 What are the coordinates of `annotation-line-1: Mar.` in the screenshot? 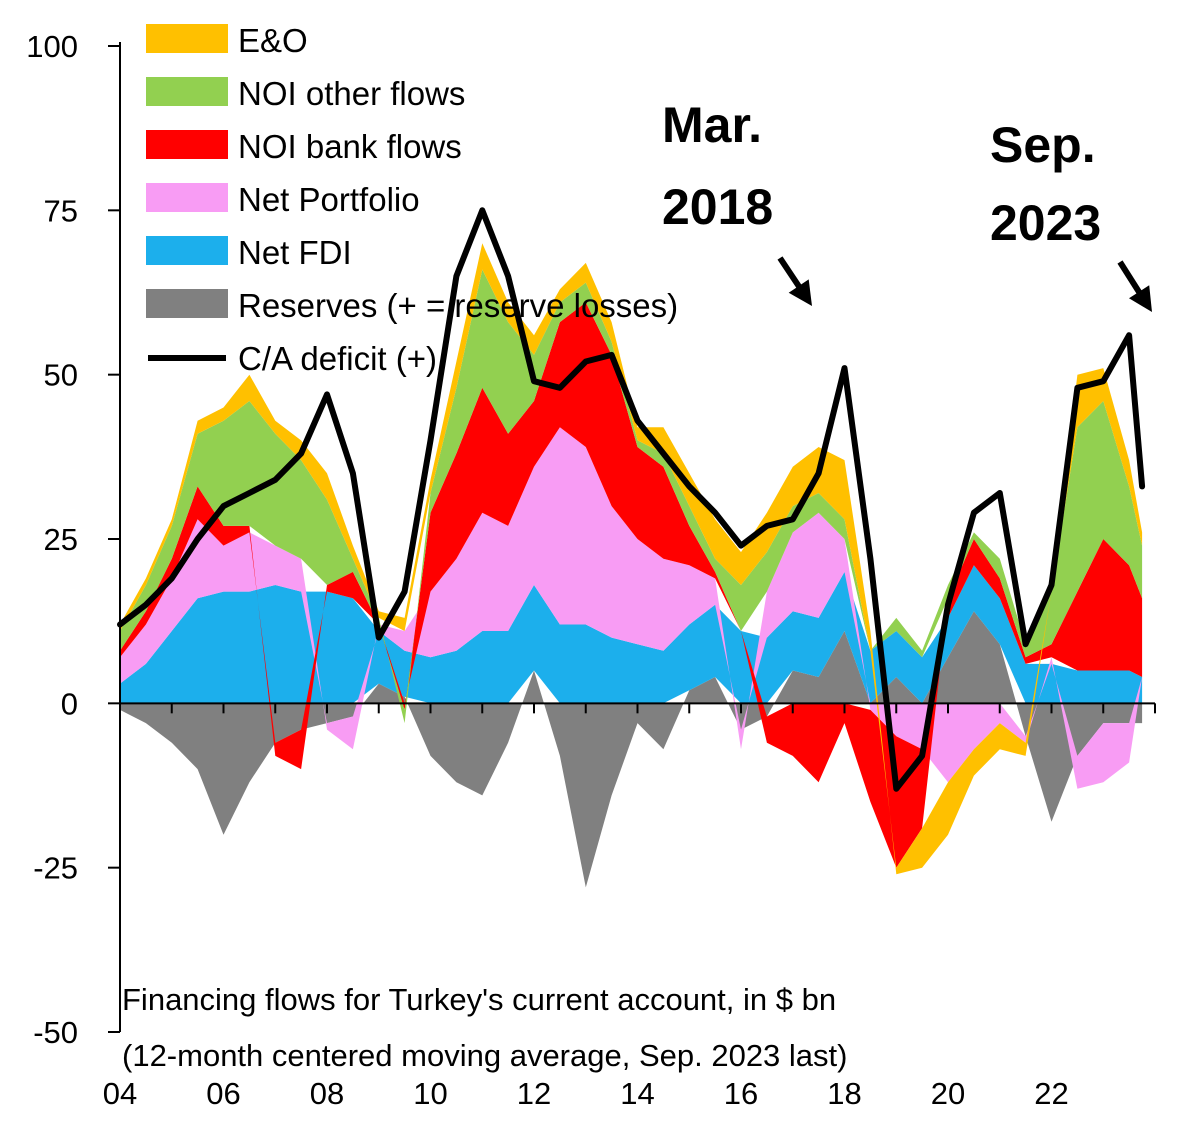 It's located at (712, 125).